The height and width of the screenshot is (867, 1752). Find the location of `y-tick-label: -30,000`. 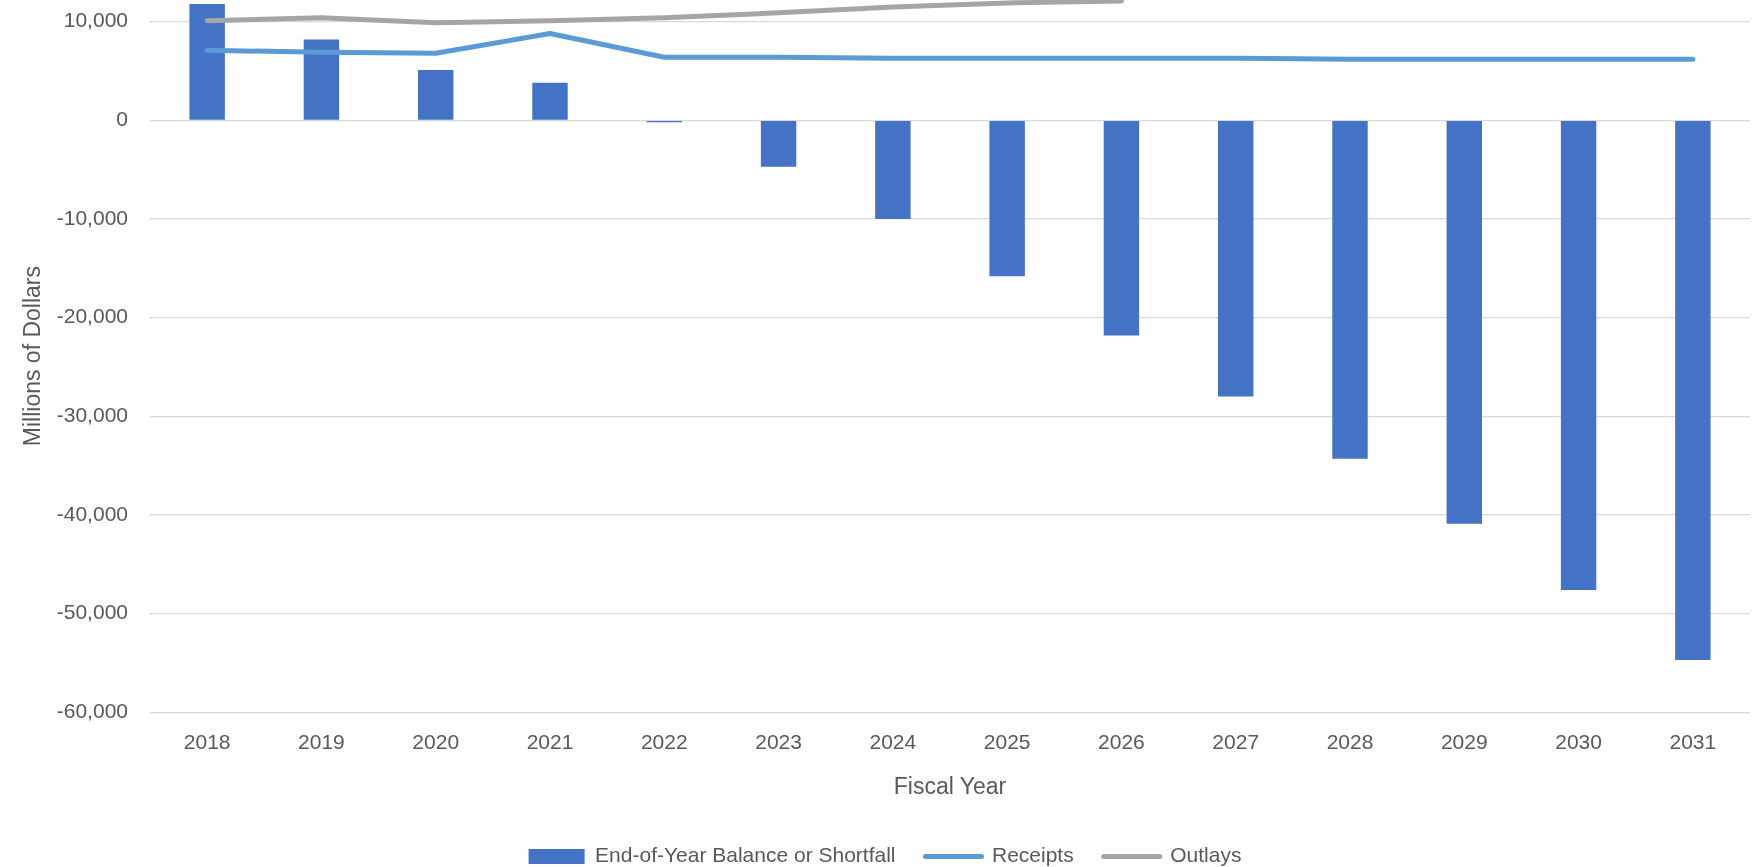

y-tick-label: -30,000 is located at coordinates (92, 415).